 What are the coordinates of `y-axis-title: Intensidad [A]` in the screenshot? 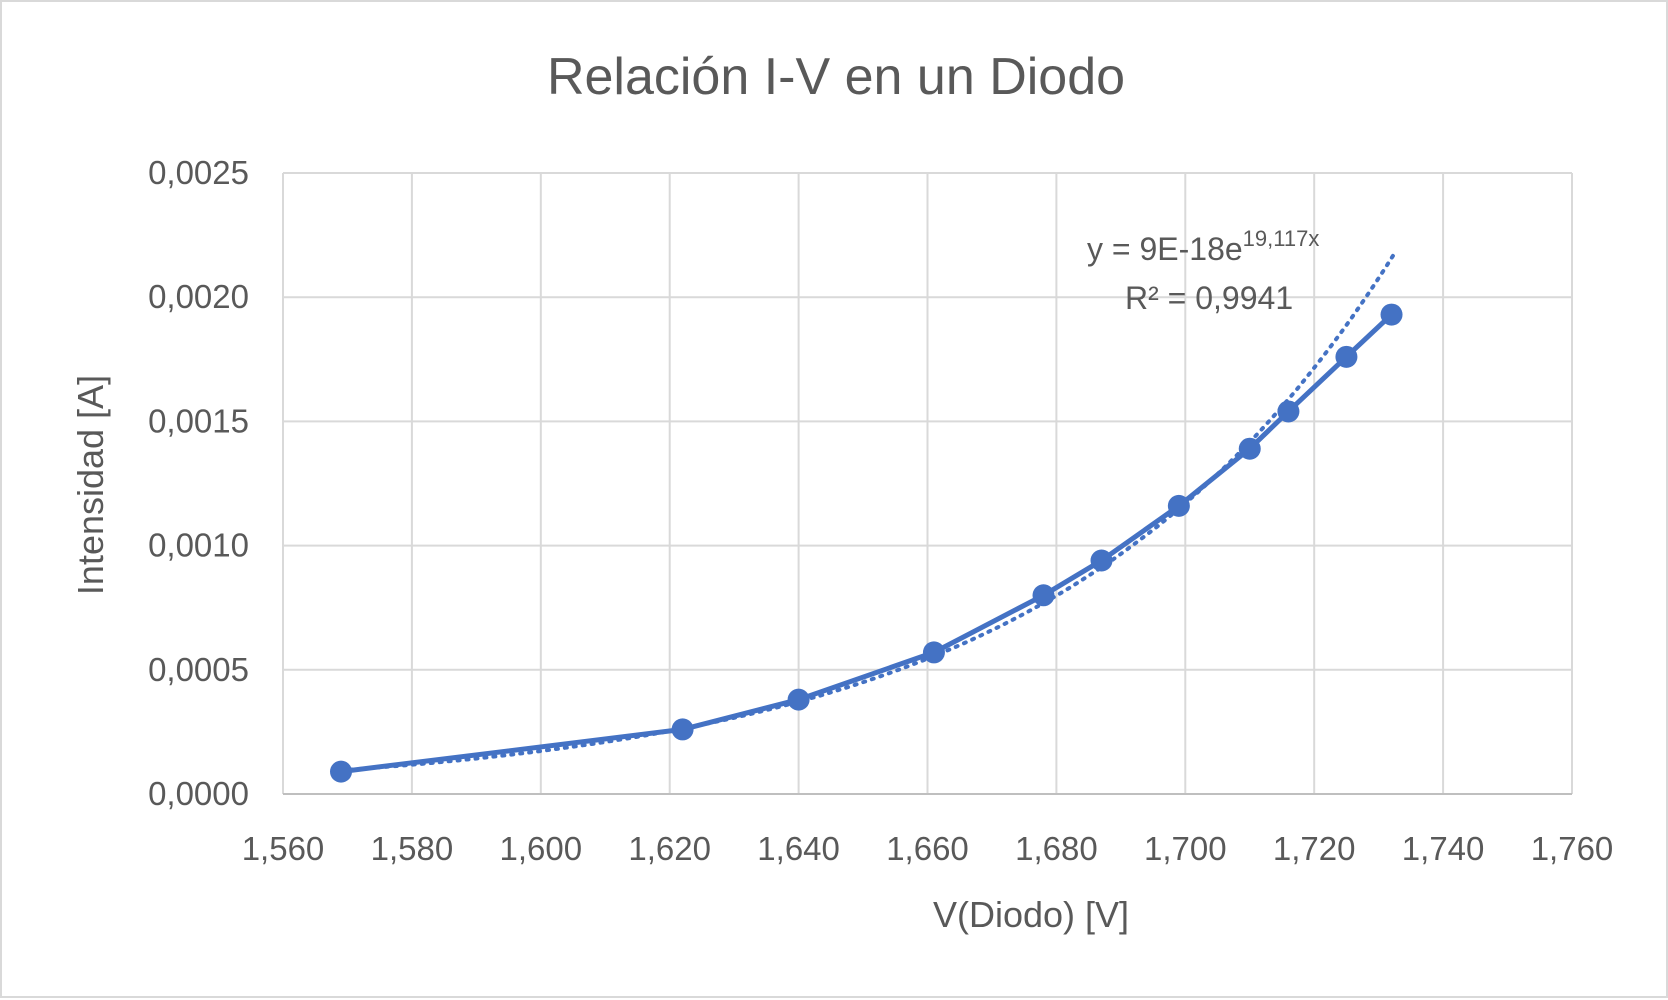 It's located at (90, 485).